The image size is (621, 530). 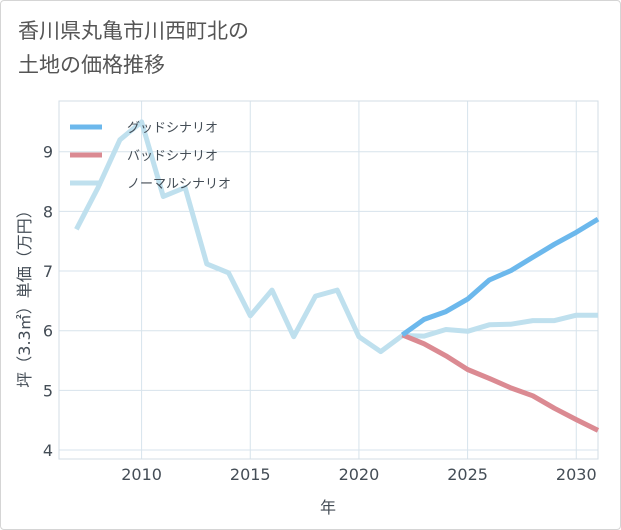 I want to click on series-line-good, so click(x=500, y=276).